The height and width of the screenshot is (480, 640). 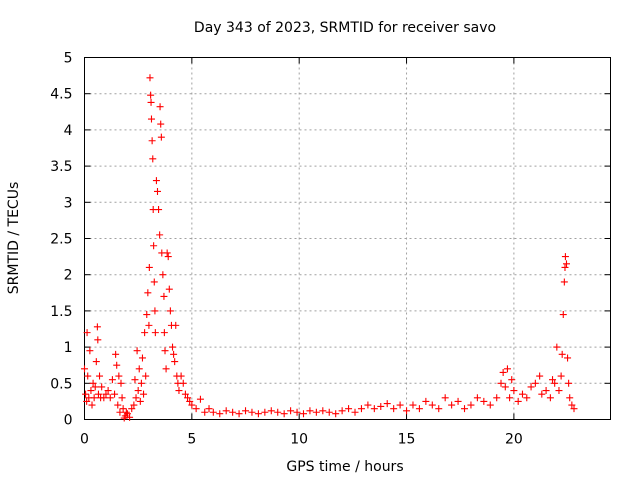 What do you see at coordinates (61, 240) in the screenshot?
I see `y-tick-label: 2.5` at bounding box center [61, 240].